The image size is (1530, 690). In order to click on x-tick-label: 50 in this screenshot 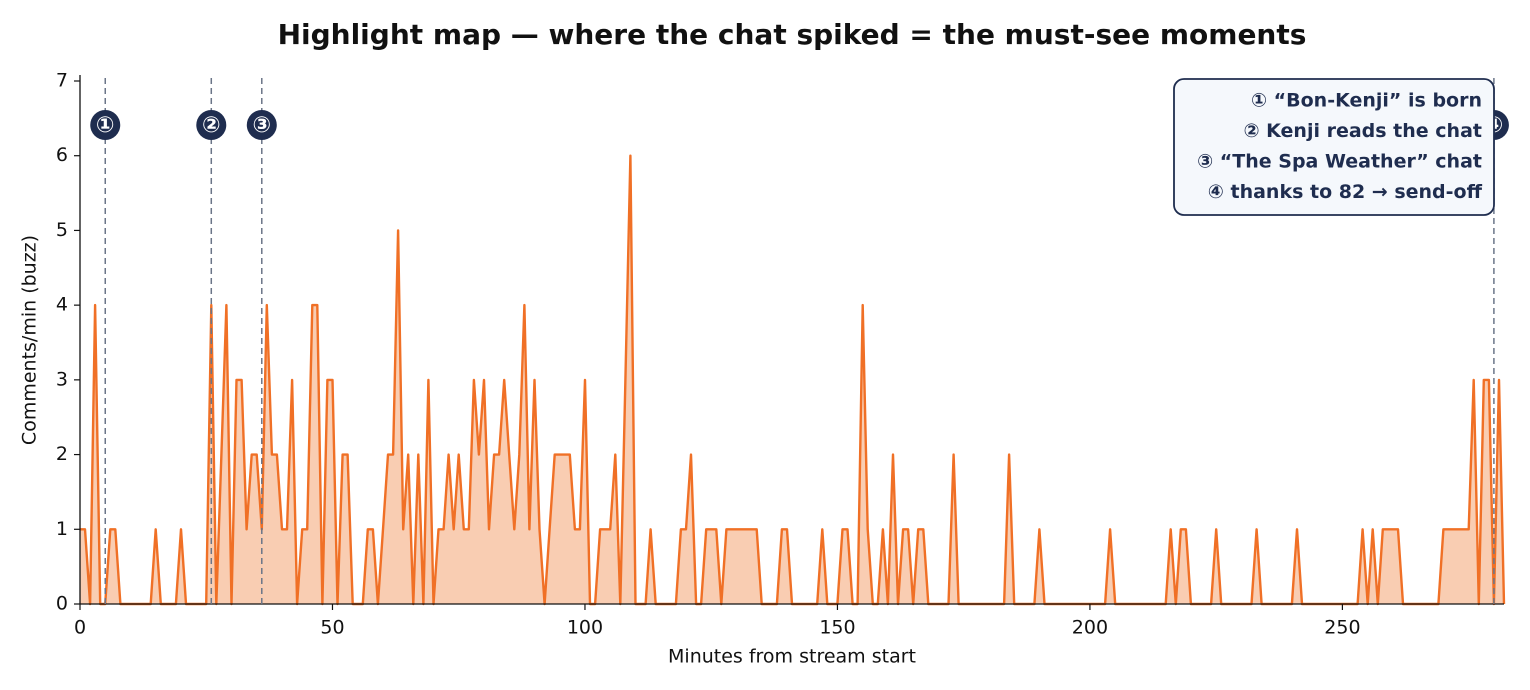, I will do `click(332, 628)`.